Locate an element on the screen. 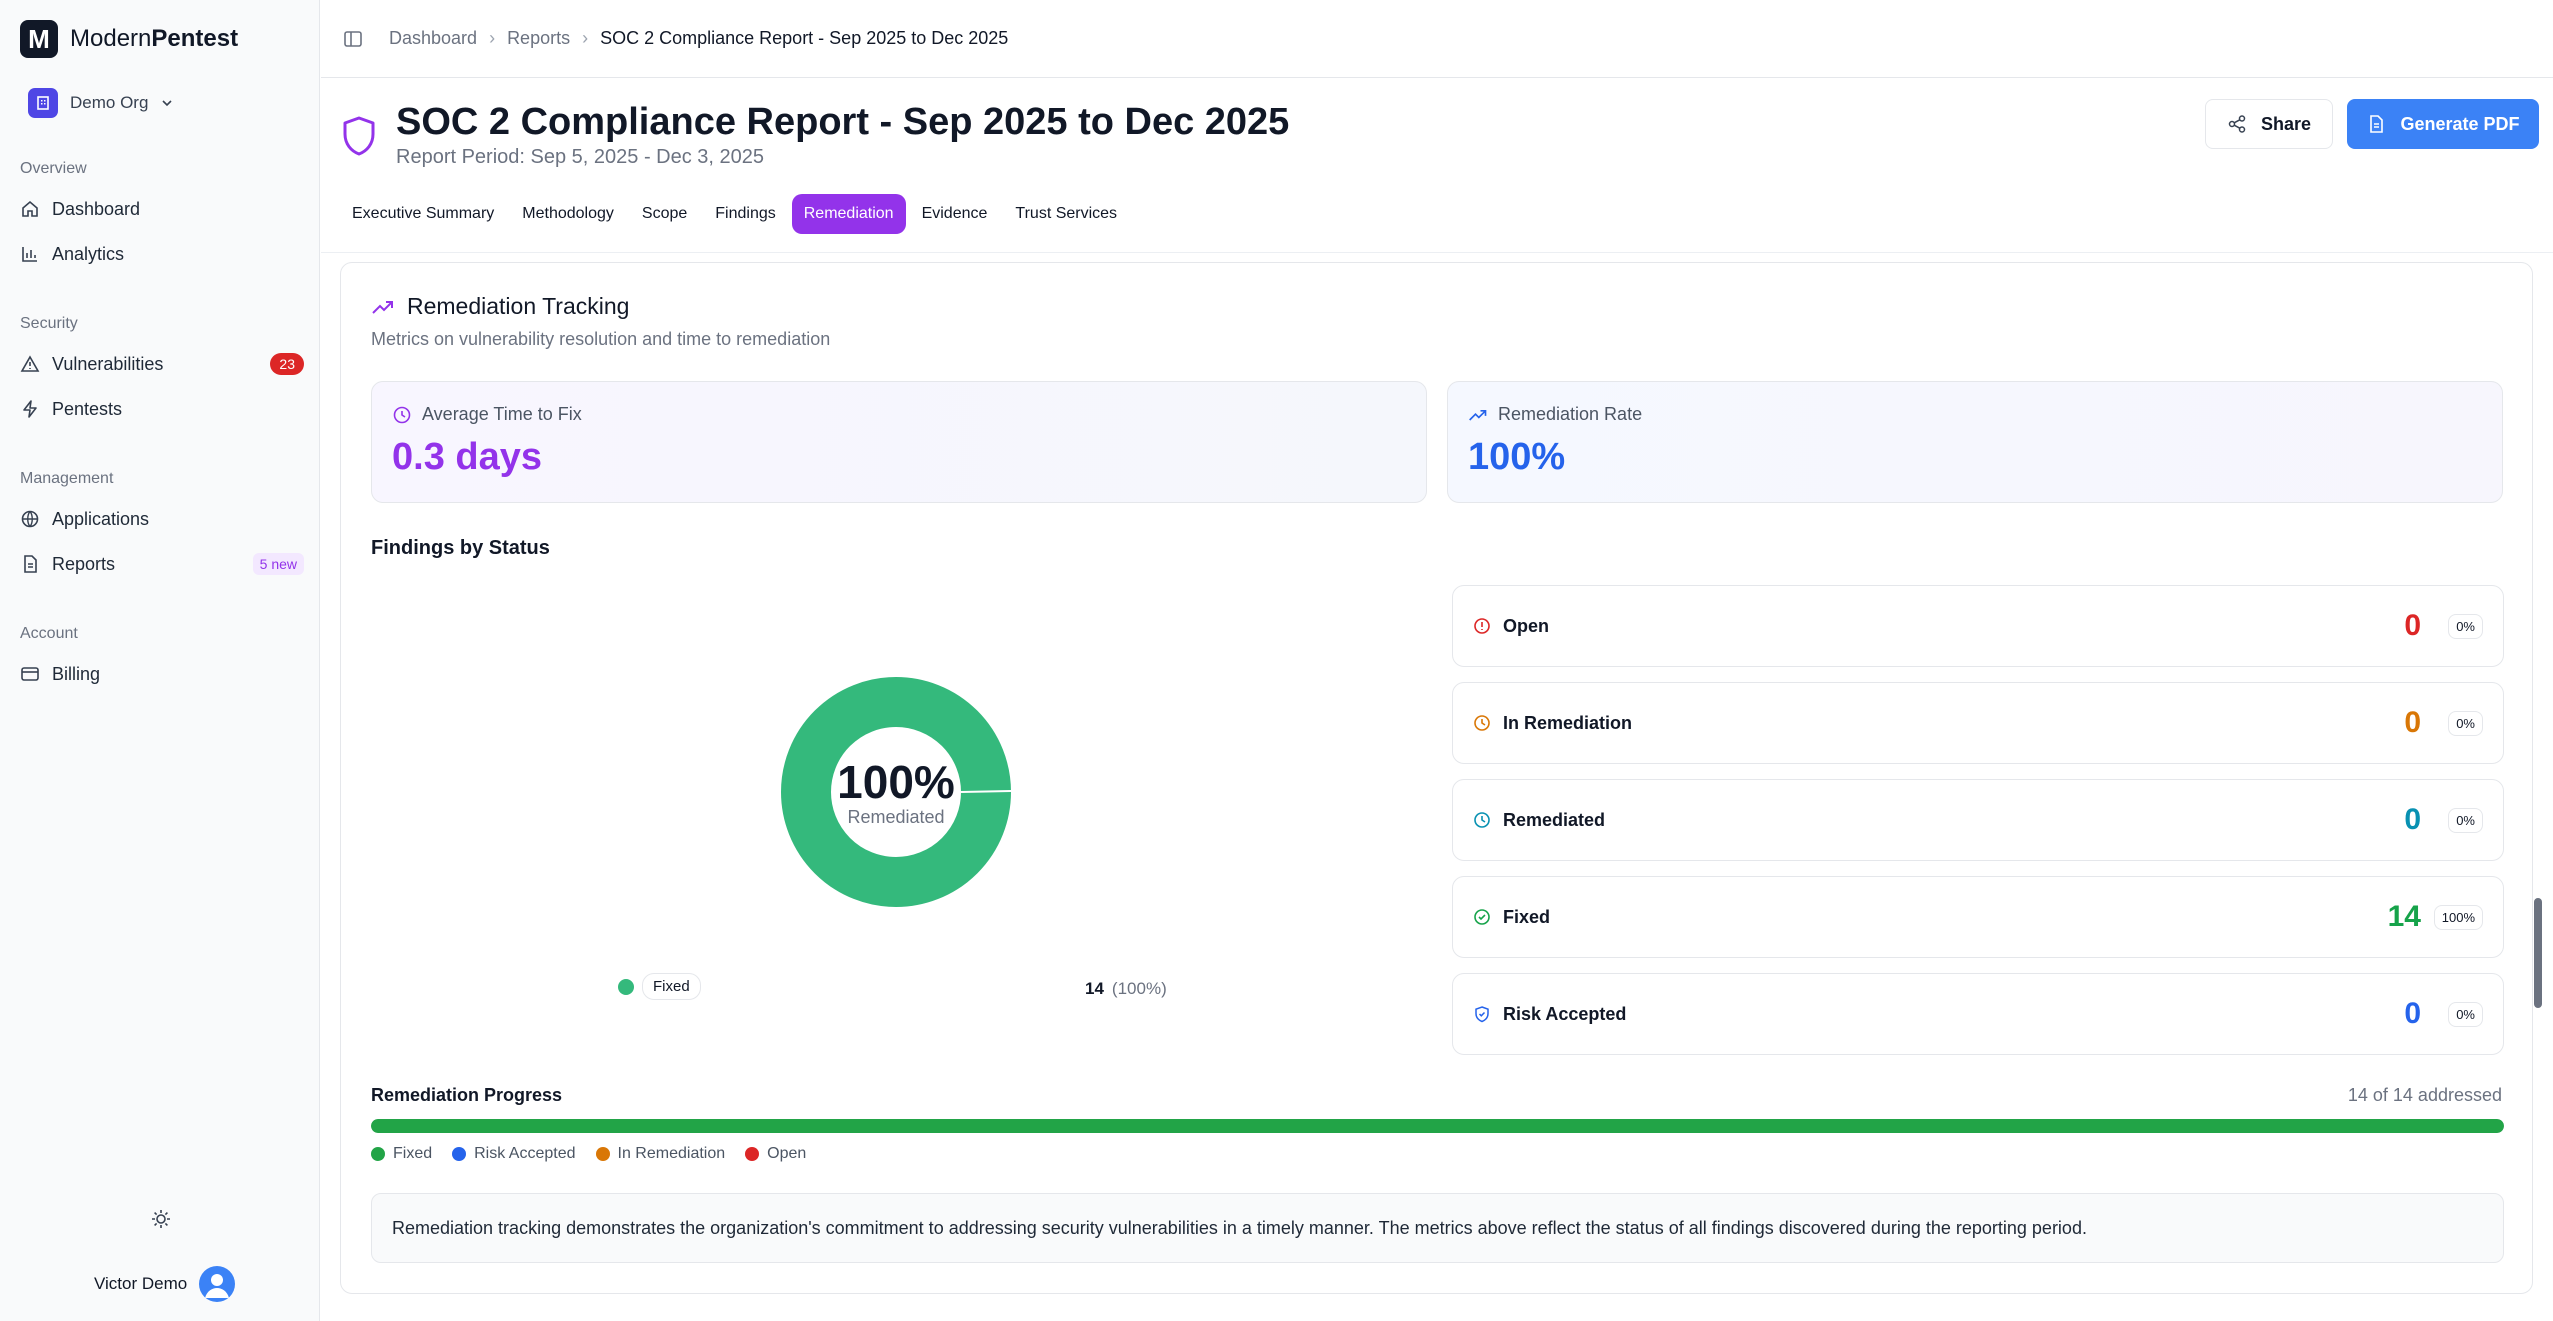 This screenshot has height=1321, width=2553. tab-findings: Findings is located at coordinates (745, 213).